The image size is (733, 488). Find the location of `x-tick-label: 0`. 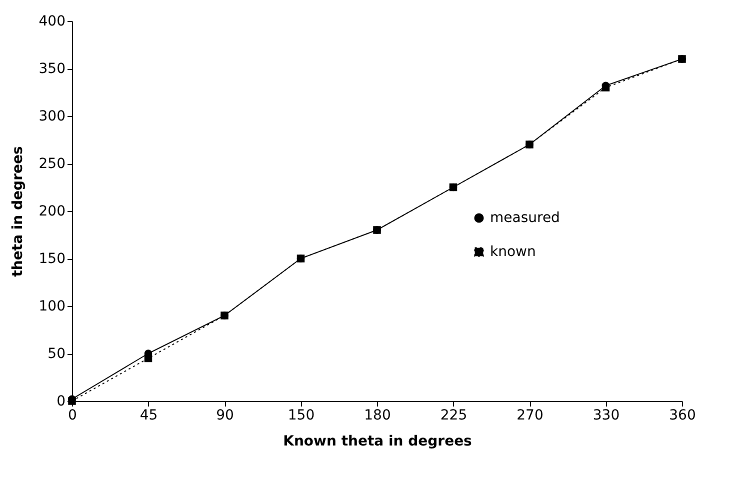

x-tick-label: 0 is located at coordinates (72, 416).